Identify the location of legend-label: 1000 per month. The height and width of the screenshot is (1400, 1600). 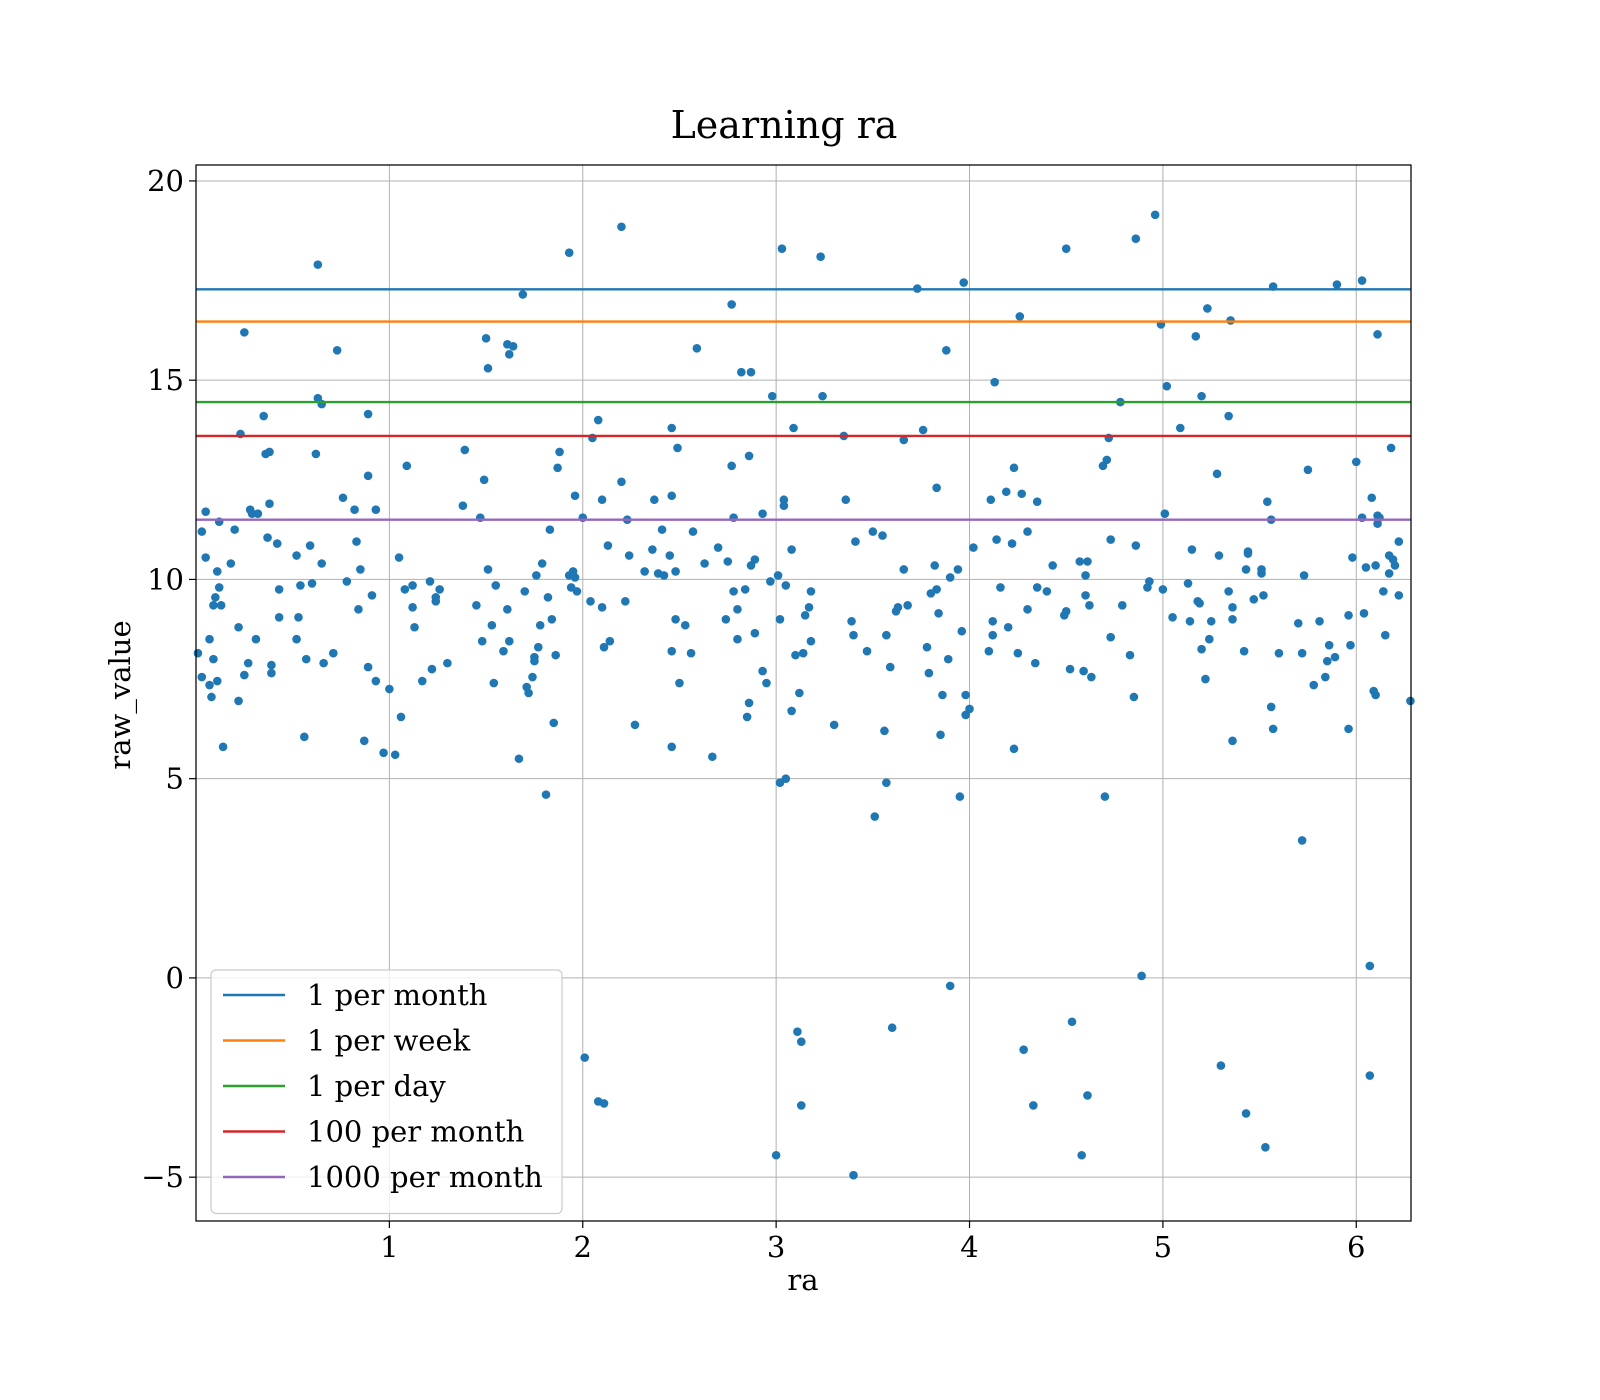
(425, 1177).